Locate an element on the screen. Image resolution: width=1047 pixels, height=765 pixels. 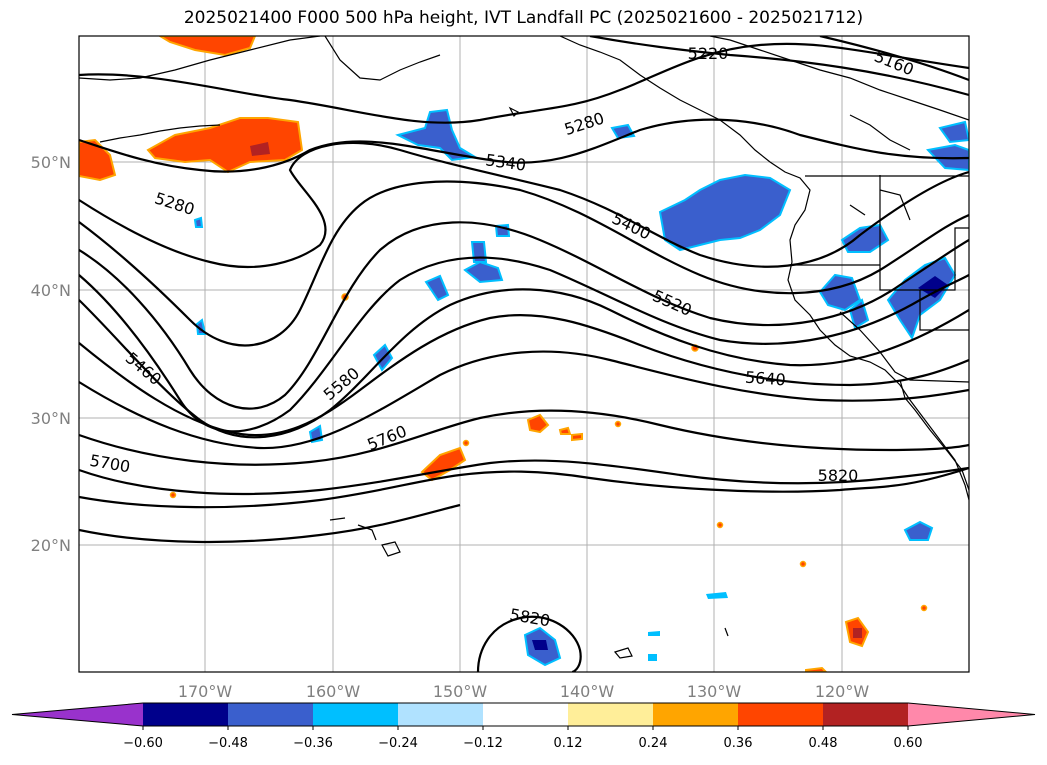
colorbar-tick-label: −0.36 is located at coordinates (313, 743).